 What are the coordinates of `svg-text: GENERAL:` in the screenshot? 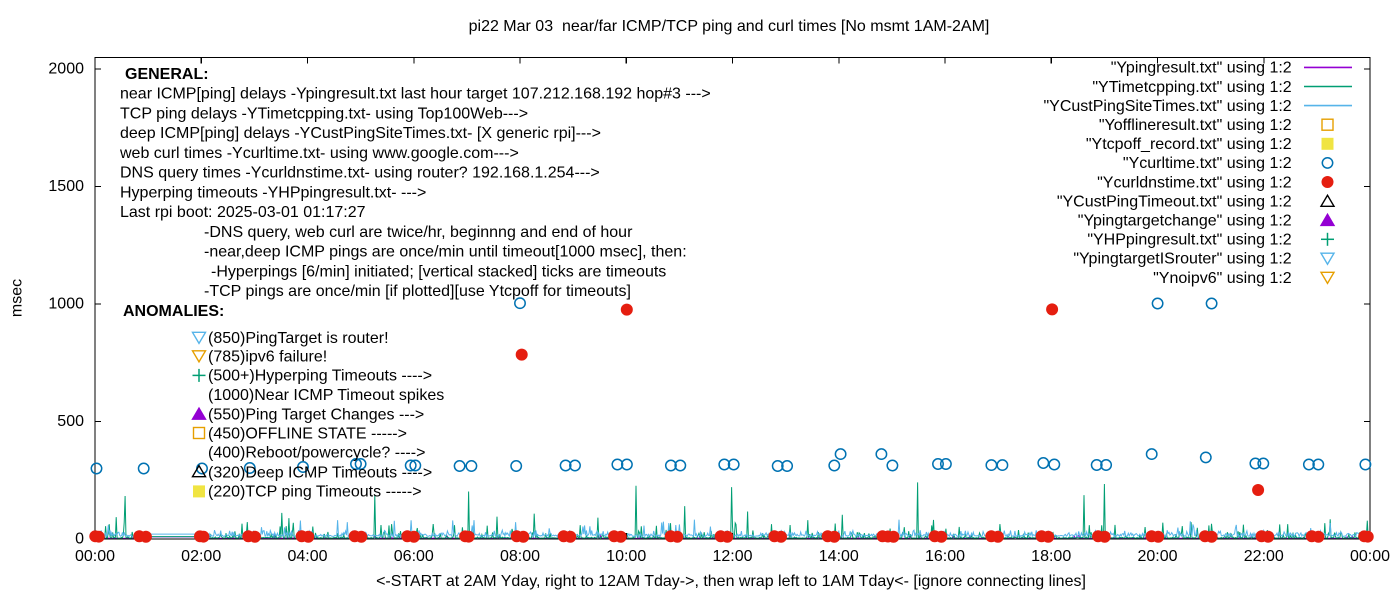 It's located at (167, 74).